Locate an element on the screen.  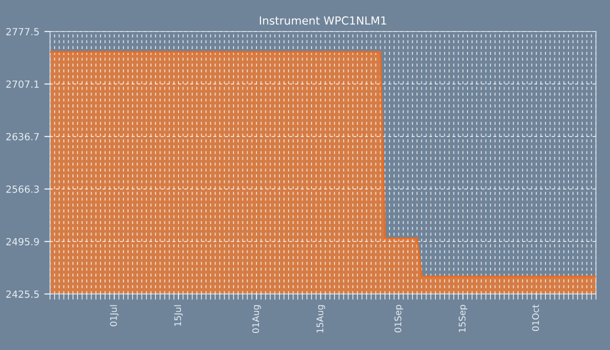
y-tick-label: 2636.7 is located at coordinates (22, 136).